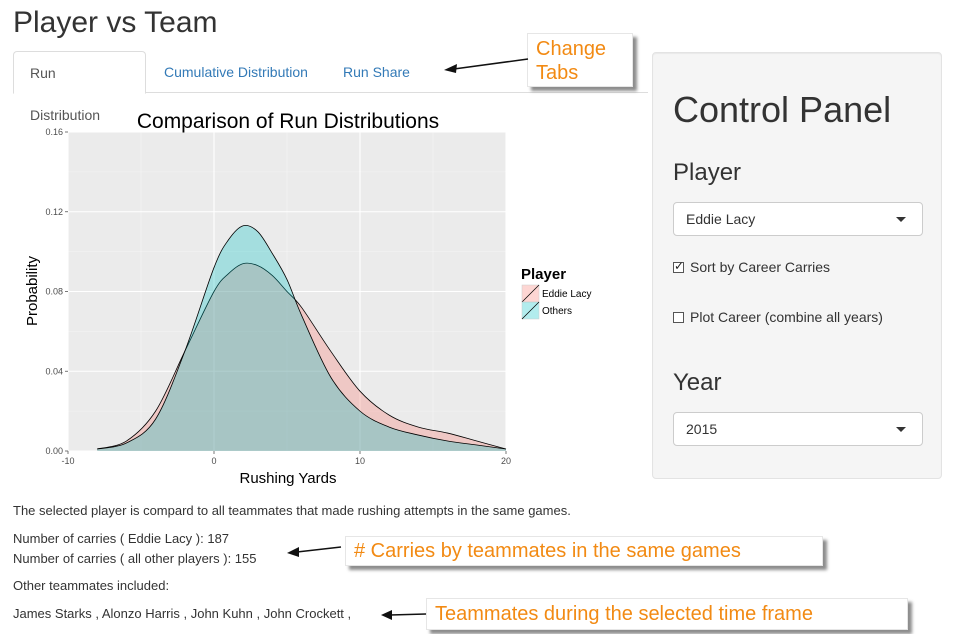 The image size is (954, 634). What do you see at coordinates (782, 109) in the screenshot?
I see `control-panel-title: Control Panel` at bounding box center [782, 109].